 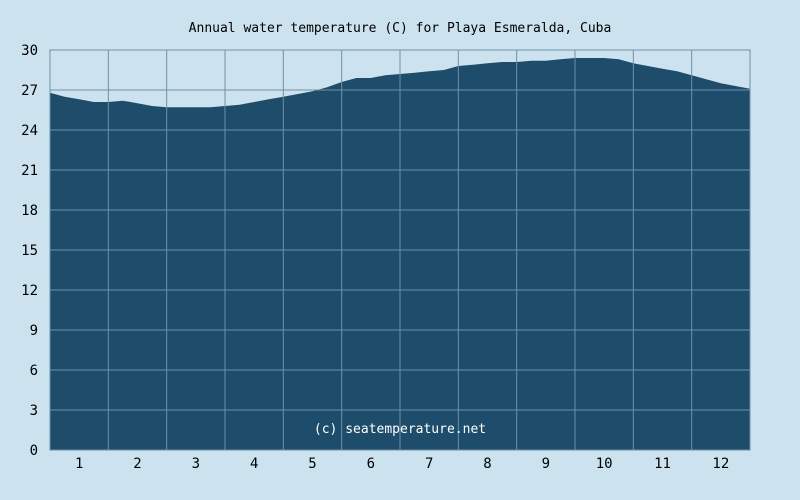 What do you see at coordinates (34, 411) in the screenshot?
I see `y-tick-label: 3` at bounding box center [34, 411].